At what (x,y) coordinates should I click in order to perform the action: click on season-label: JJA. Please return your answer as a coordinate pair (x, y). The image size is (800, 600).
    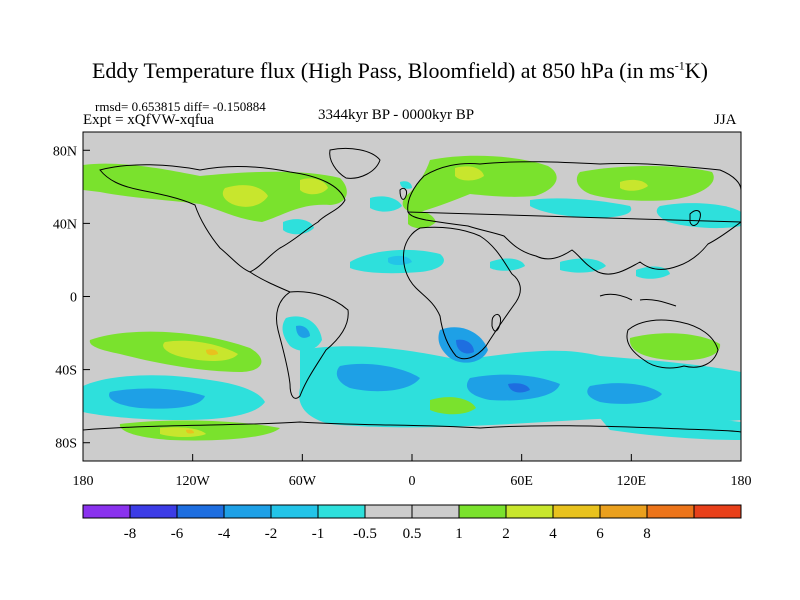
    Looking at the image, I should click on (725, 120).